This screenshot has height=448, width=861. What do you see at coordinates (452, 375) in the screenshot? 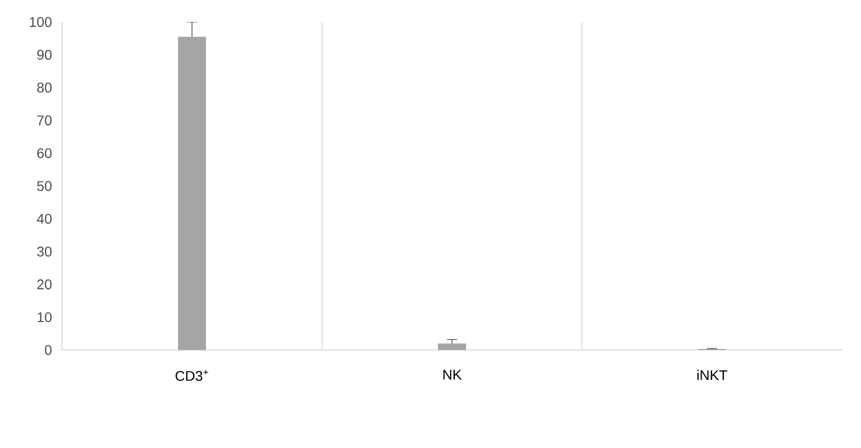
I see `x-tick-label: NK` at bounding box center [452, 375].